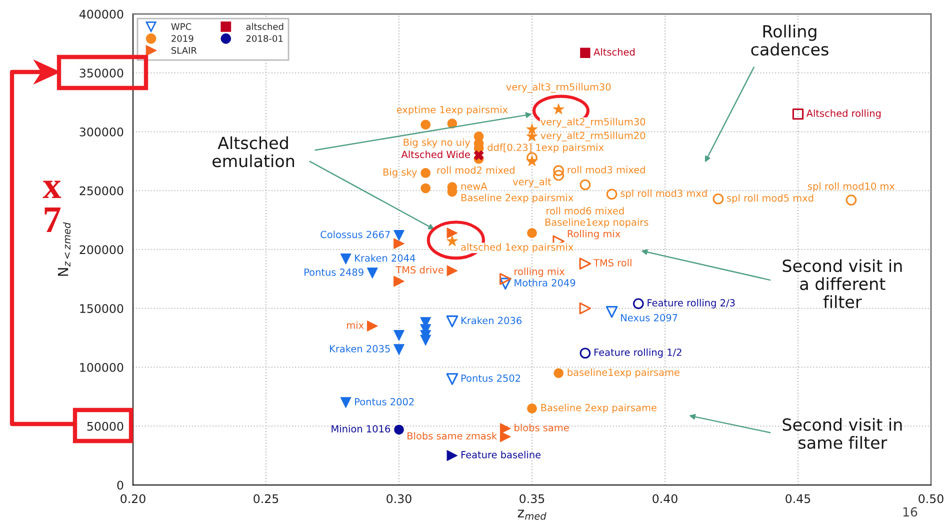 The image size is (950, 521). Describe the element at coordinates (265, 26) in the screenshot. I see `legend-label: altsched` at that location.